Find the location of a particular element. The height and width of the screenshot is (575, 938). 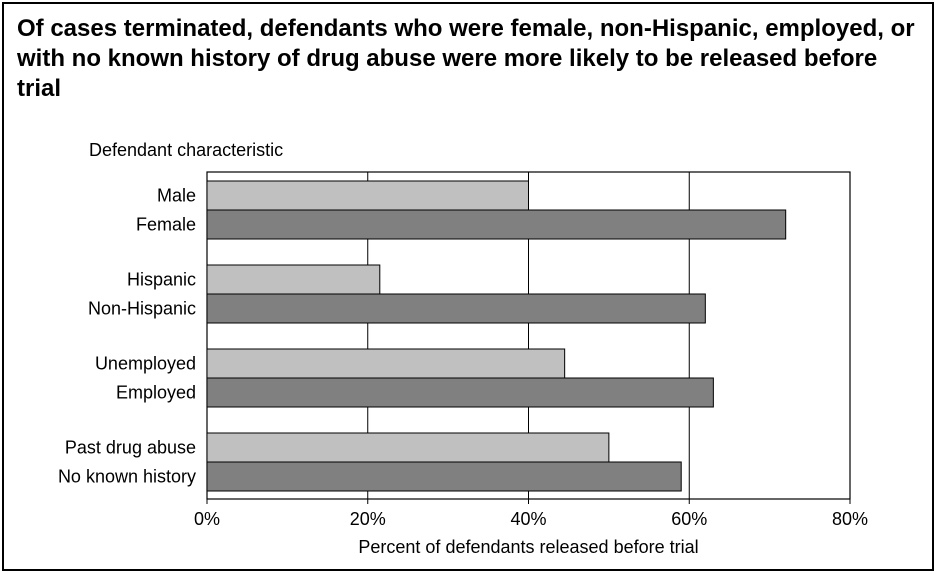

bar-male is located at coordinates (367, 195).